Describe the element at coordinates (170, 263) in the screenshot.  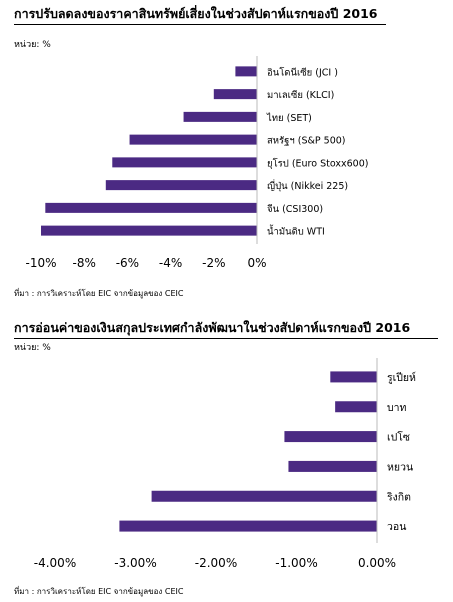
I see `chart1-tick-label: -4%` at that location.